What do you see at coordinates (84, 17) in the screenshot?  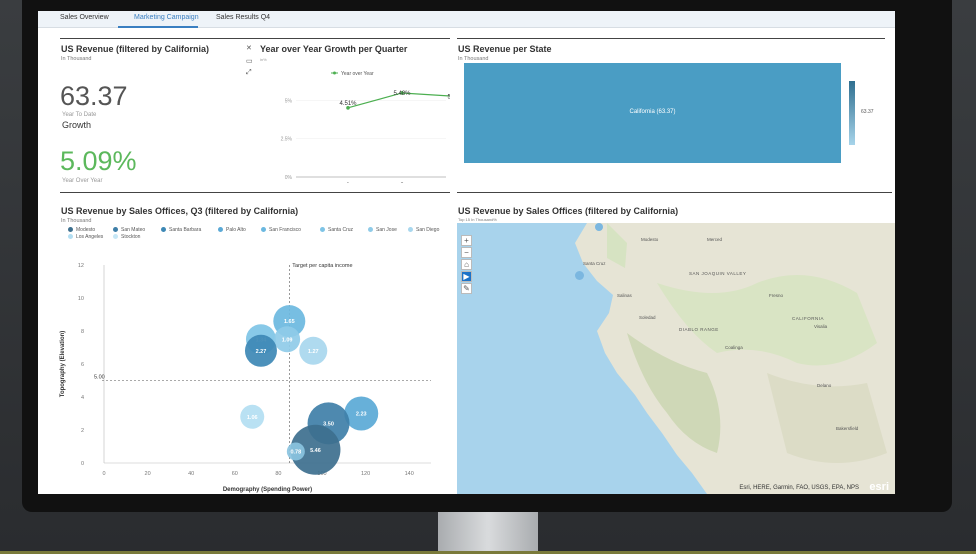 I see `tab-sales-overview: Sales Overview` at bounding box center [84, 17].